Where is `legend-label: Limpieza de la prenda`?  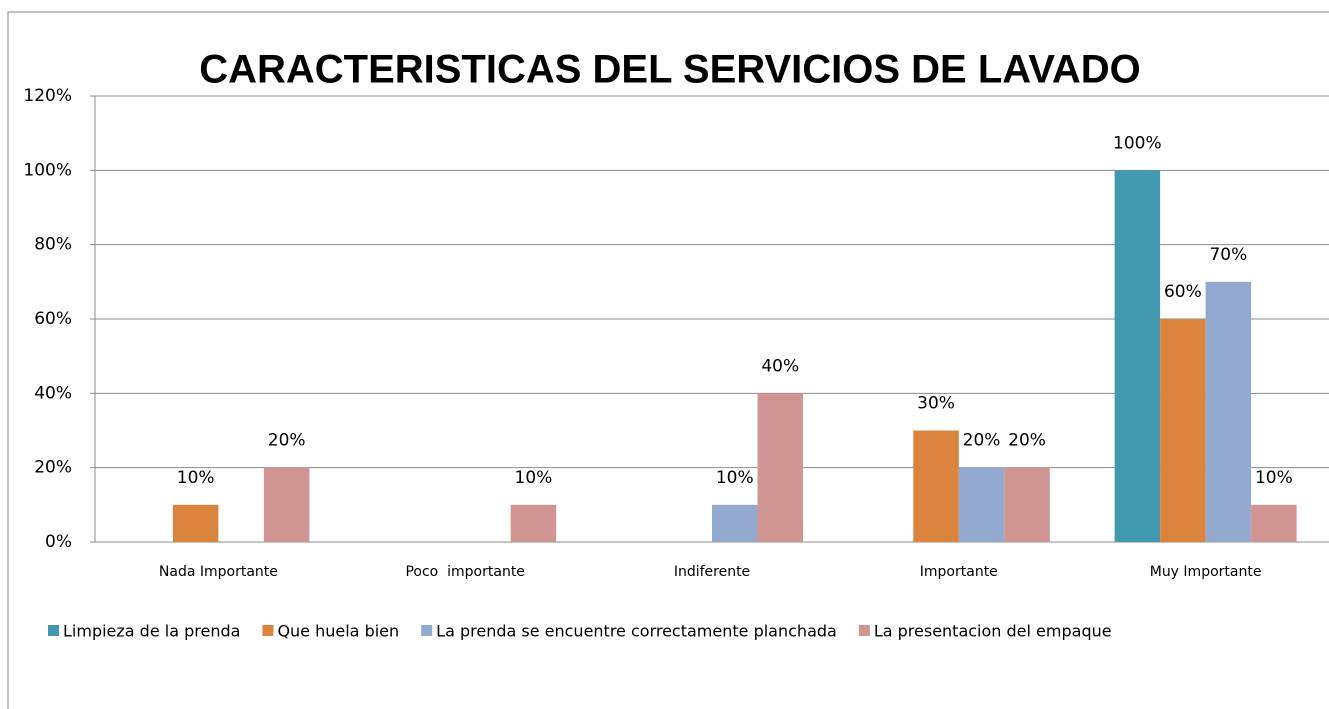
legend-label: Limpieza de la prenda is located at coordinates (151, 631).